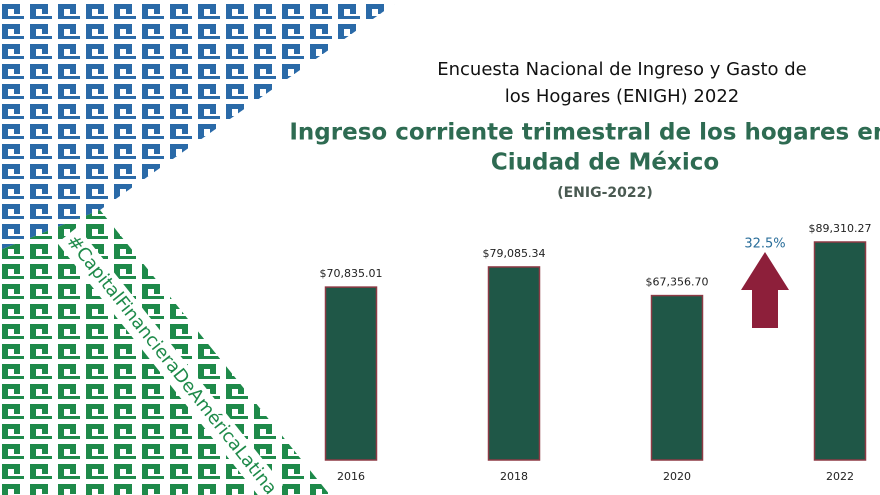  Describe the element at coordinates (764, 244) in the screenshot. I see `annotation: 32.5%` at that location.